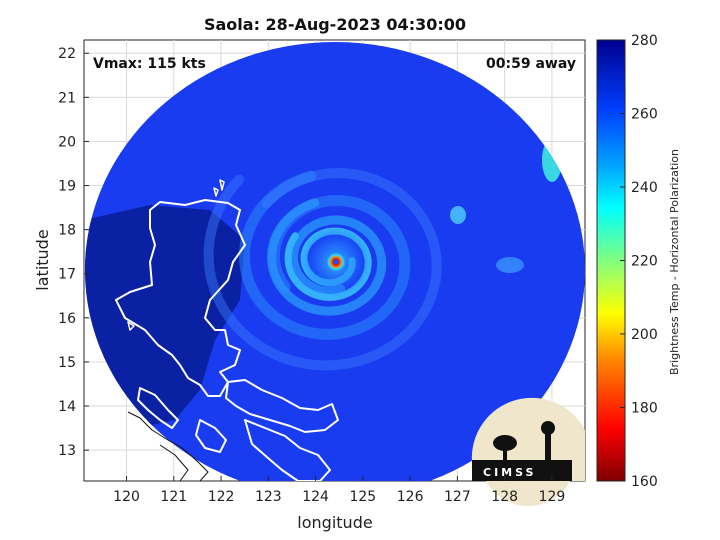 The image size is (720, 540). I want to click on logo-building, so click(522, 470).